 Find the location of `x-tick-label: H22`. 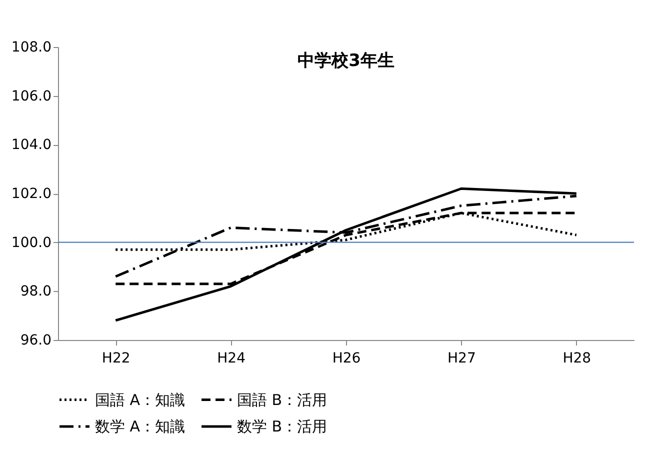

x-tick-label: H22 is located at coordinates (116, 358).